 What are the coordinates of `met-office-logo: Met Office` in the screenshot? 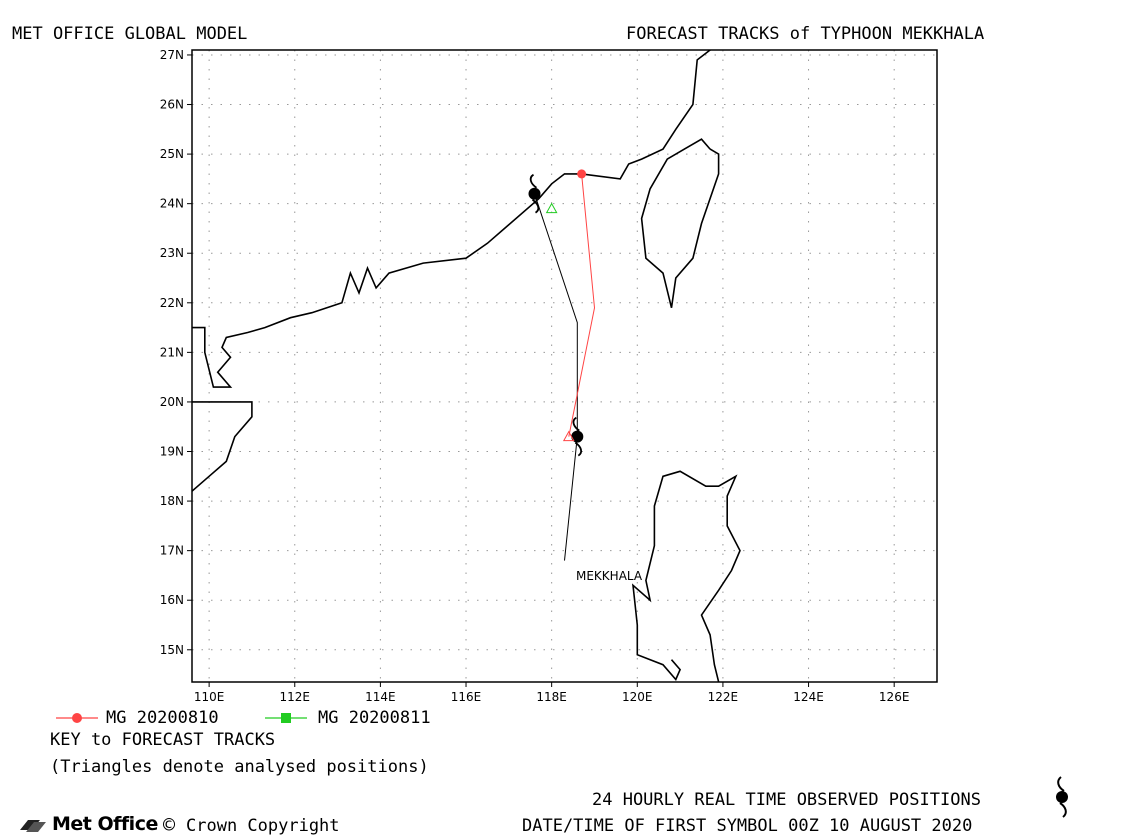 It's located at (88, 824).